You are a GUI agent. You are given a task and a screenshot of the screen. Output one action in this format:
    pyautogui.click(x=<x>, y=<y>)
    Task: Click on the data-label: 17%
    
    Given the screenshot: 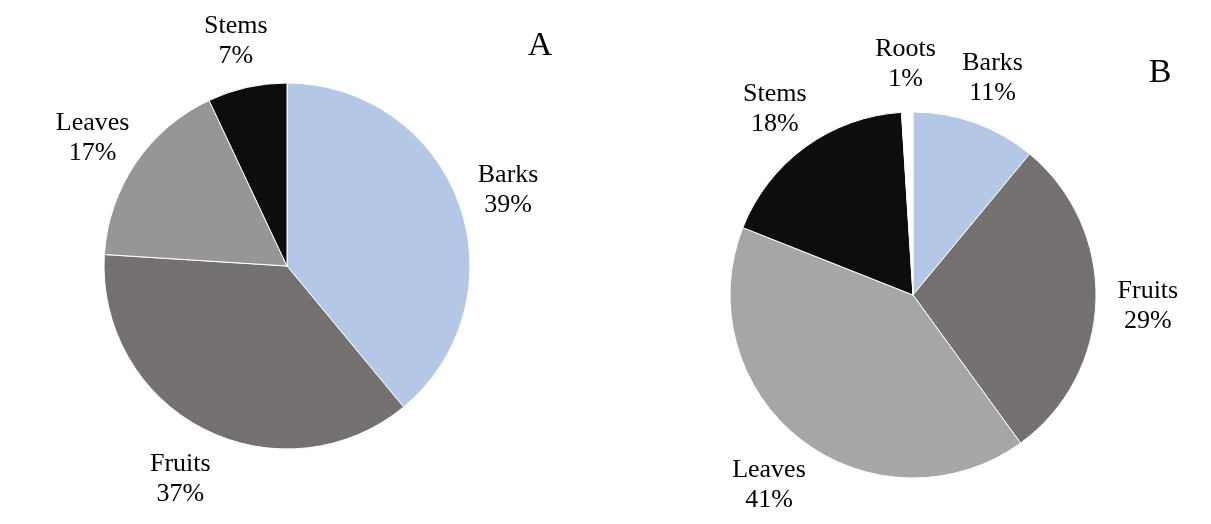 What is the action you would take?
    pyautogui.click(x=92, y=151)
    